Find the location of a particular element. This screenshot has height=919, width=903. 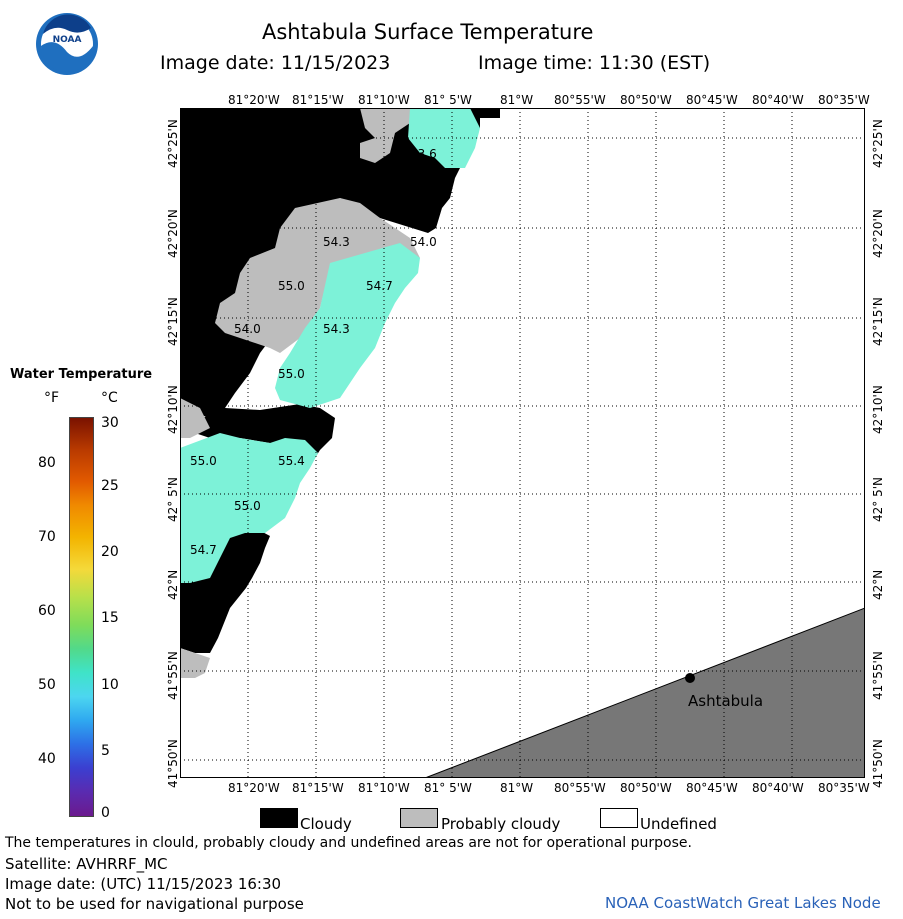

temp-label: 51.4 is located at coordinates (336, 154).